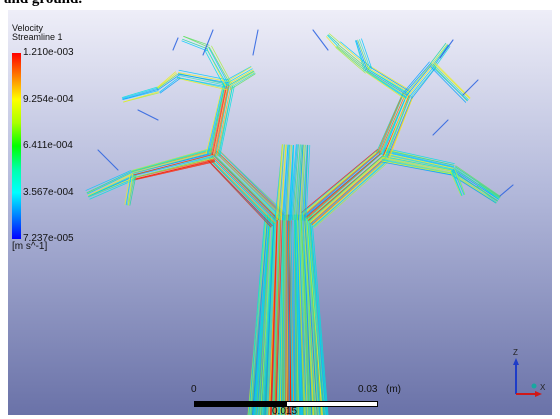 This screenshot has height=419, width=560. Describe the element at coordinates (37, 37) in the screenshot. I see `legend-title-object: Streamline 1` at that location.